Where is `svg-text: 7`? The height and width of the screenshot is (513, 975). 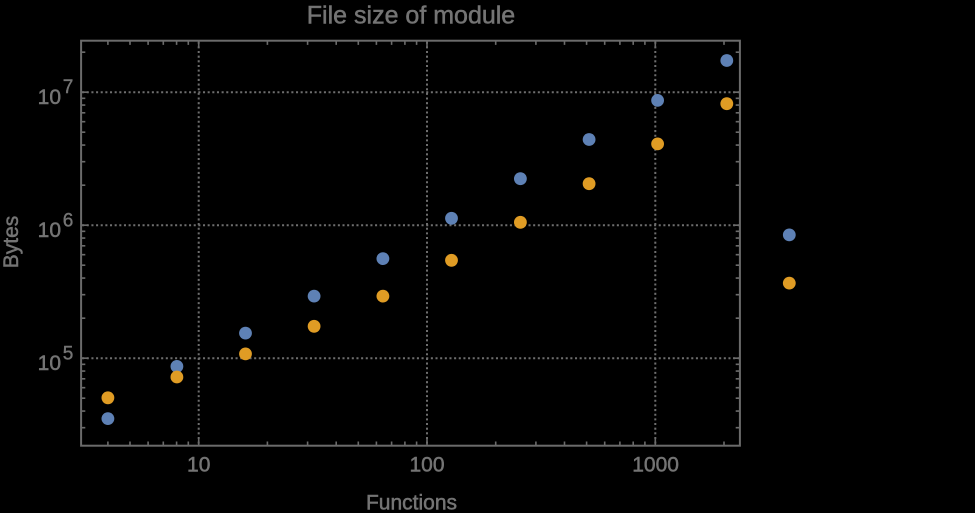
svg-text: 7 is located at coordinates (68, 87).